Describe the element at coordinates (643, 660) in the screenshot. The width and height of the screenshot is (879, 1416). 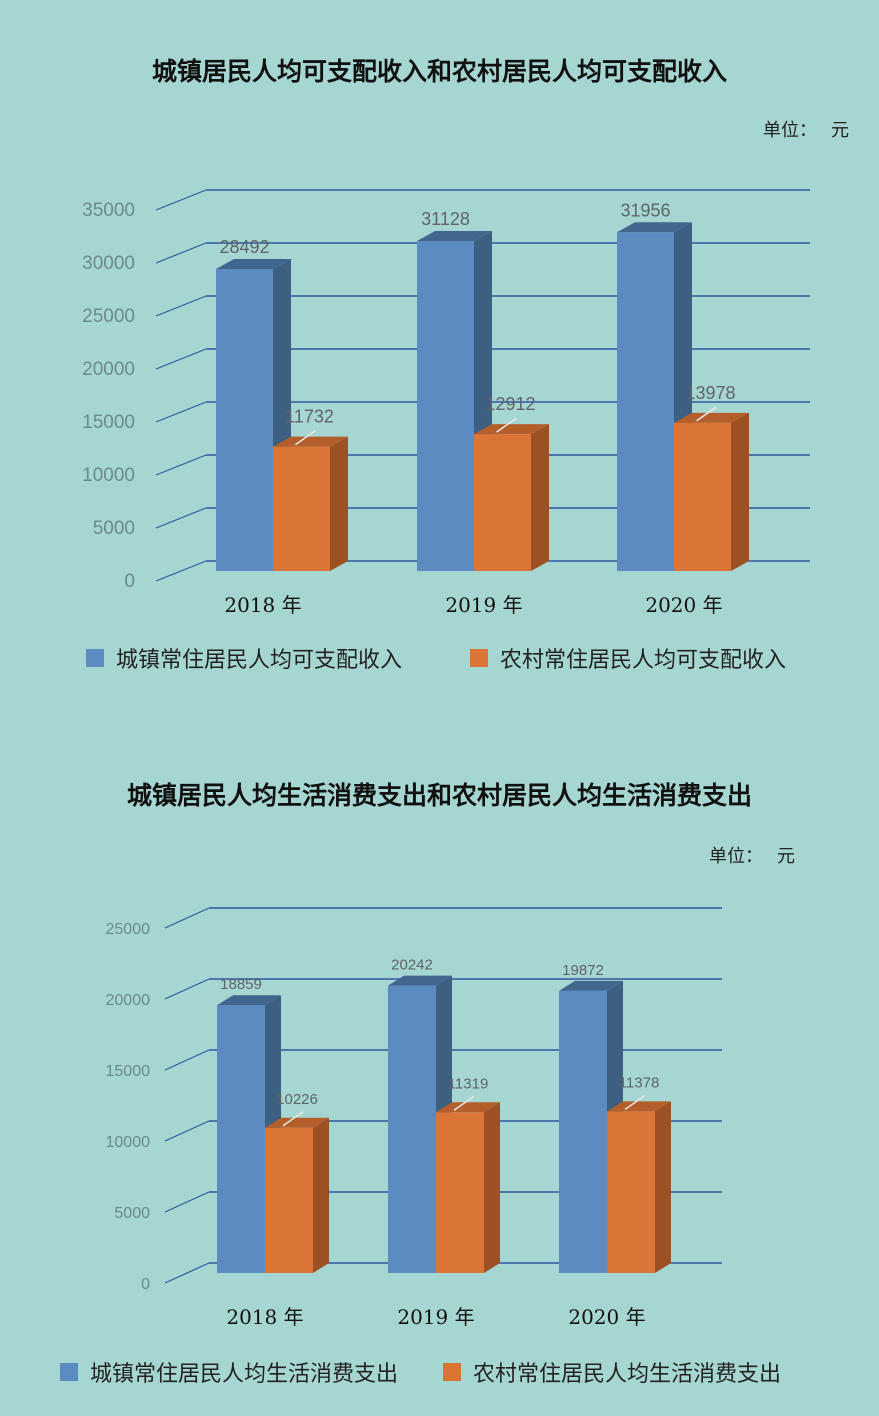
I see `legend-label: 农村常住居民人均可支配收入` at that location.